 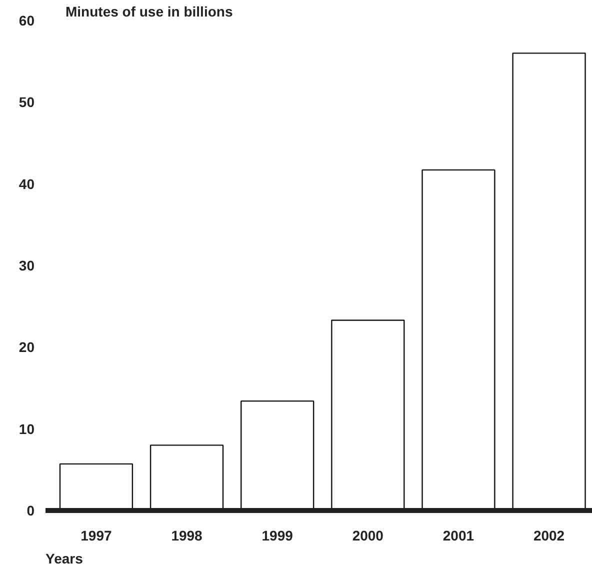 I want to click on y-tick-label: 60, so click(x=26, y=20).